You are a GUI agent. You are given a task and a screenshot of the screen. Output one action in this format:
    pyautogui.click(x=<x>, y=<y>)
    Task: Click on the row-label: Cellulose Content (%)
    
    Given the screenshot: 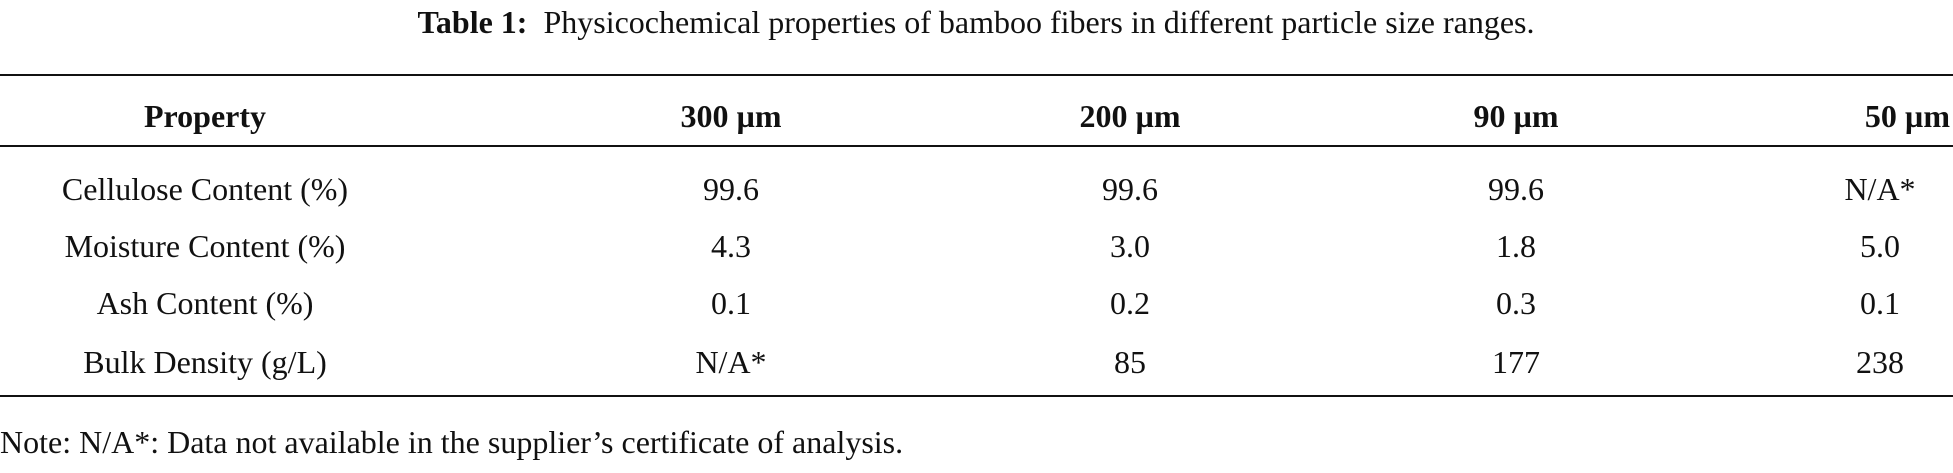 What is the action you would take?
    pyautogui.click(x=205, y=189)
    